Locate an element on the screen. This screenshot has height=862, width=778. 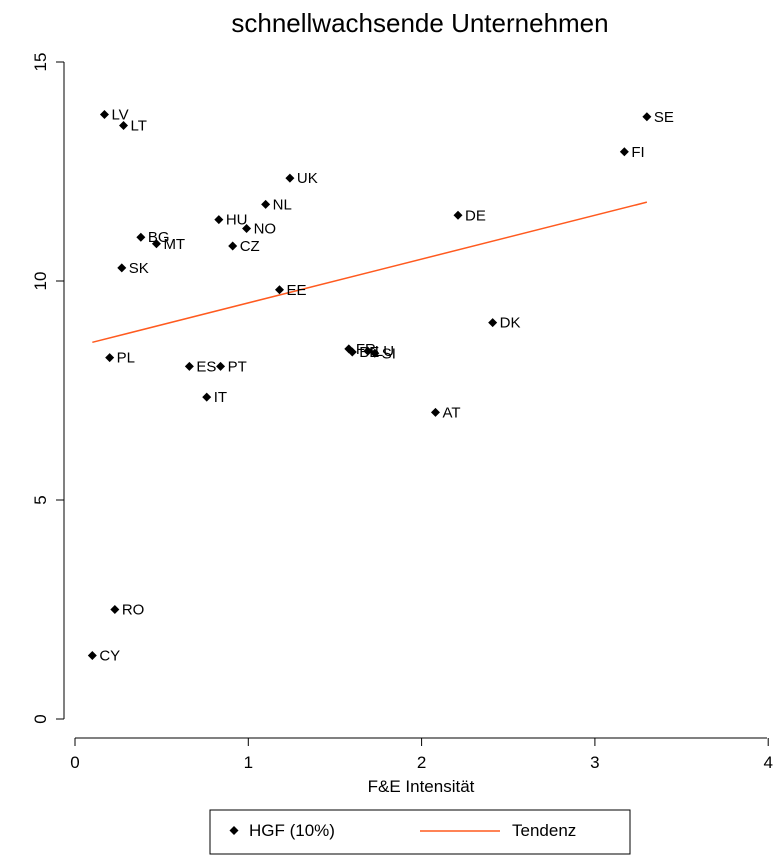
point-label-si: SI is located at coordinates (389, 353).